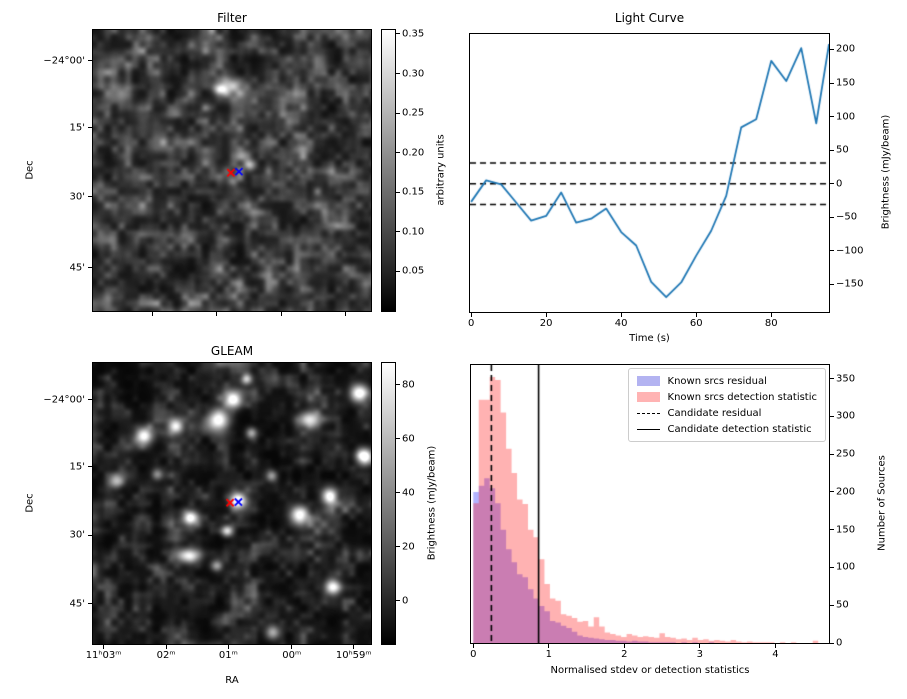 The height and width of the screenshot is (699, 907). Describe the element at coordinates (408, 439) in the screenshot. I see `gleam-cbar-tick-label: 60` at that location.